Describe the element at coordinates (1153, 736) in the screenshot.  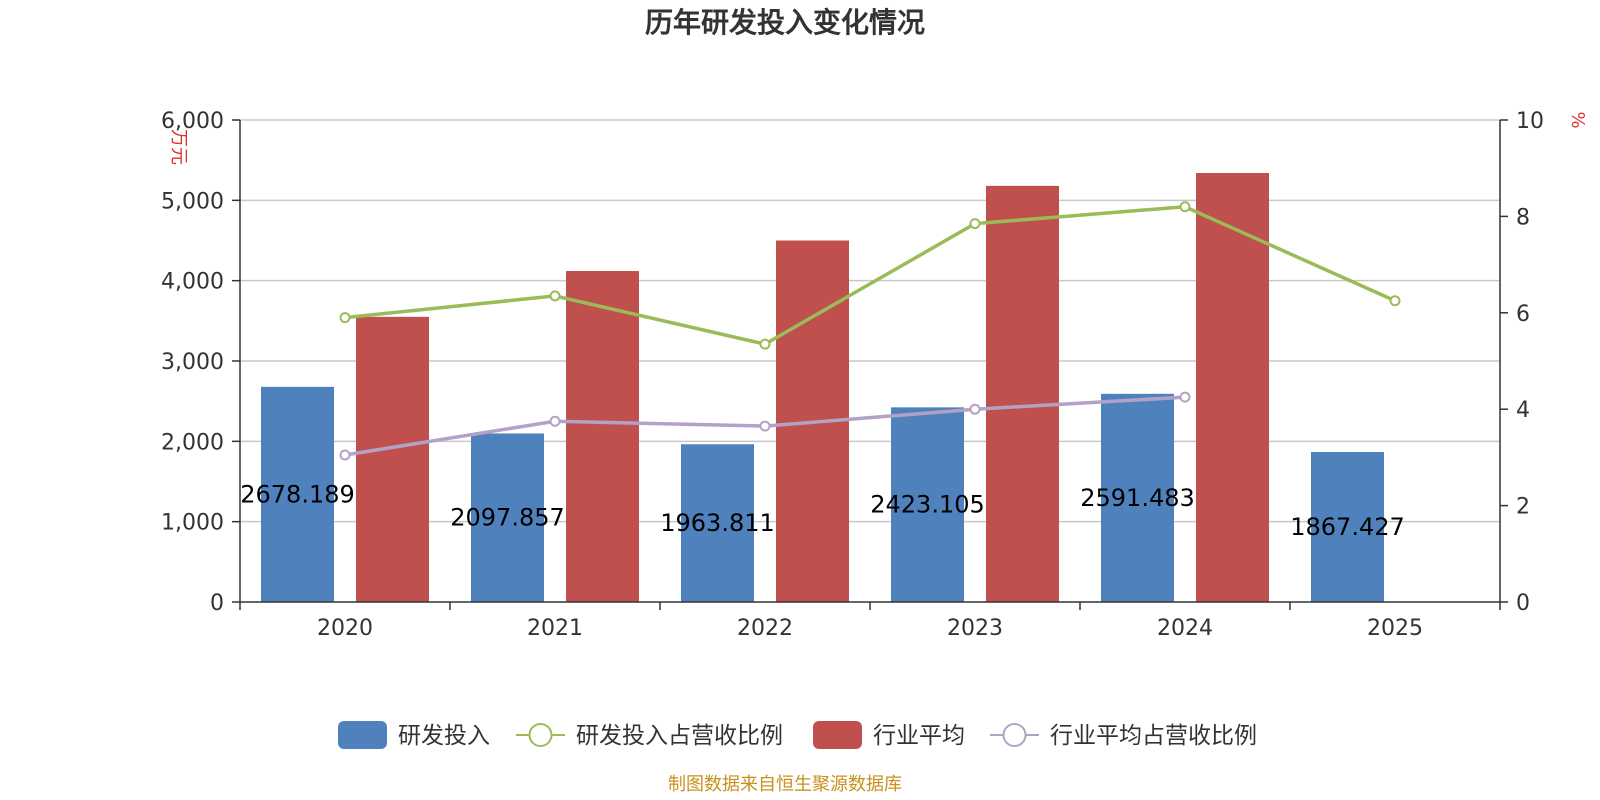
I see `legend-label: 行业平均占营收比例` at that location.